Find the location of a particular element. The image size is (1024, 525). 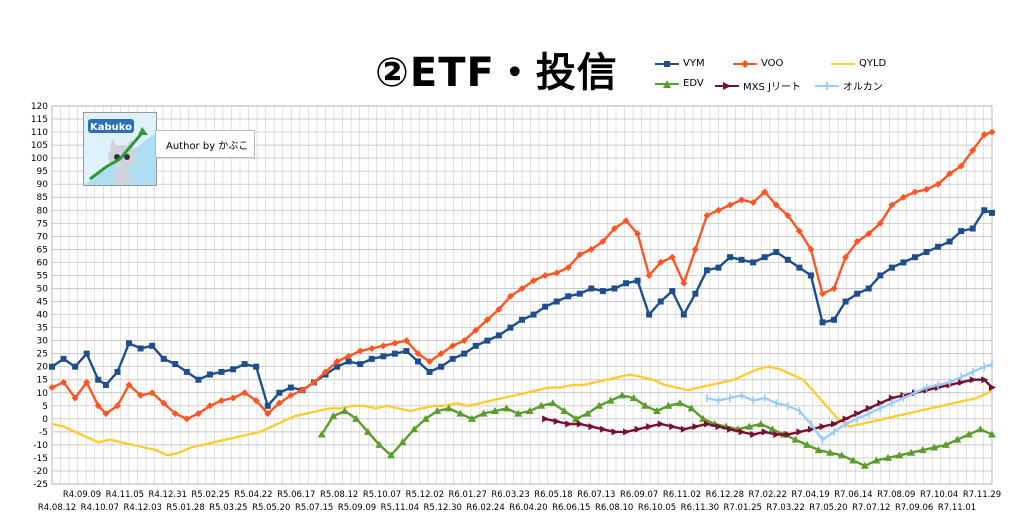

x-tick-label-lower: R5.07.15 is located at coordinates (314, 508).